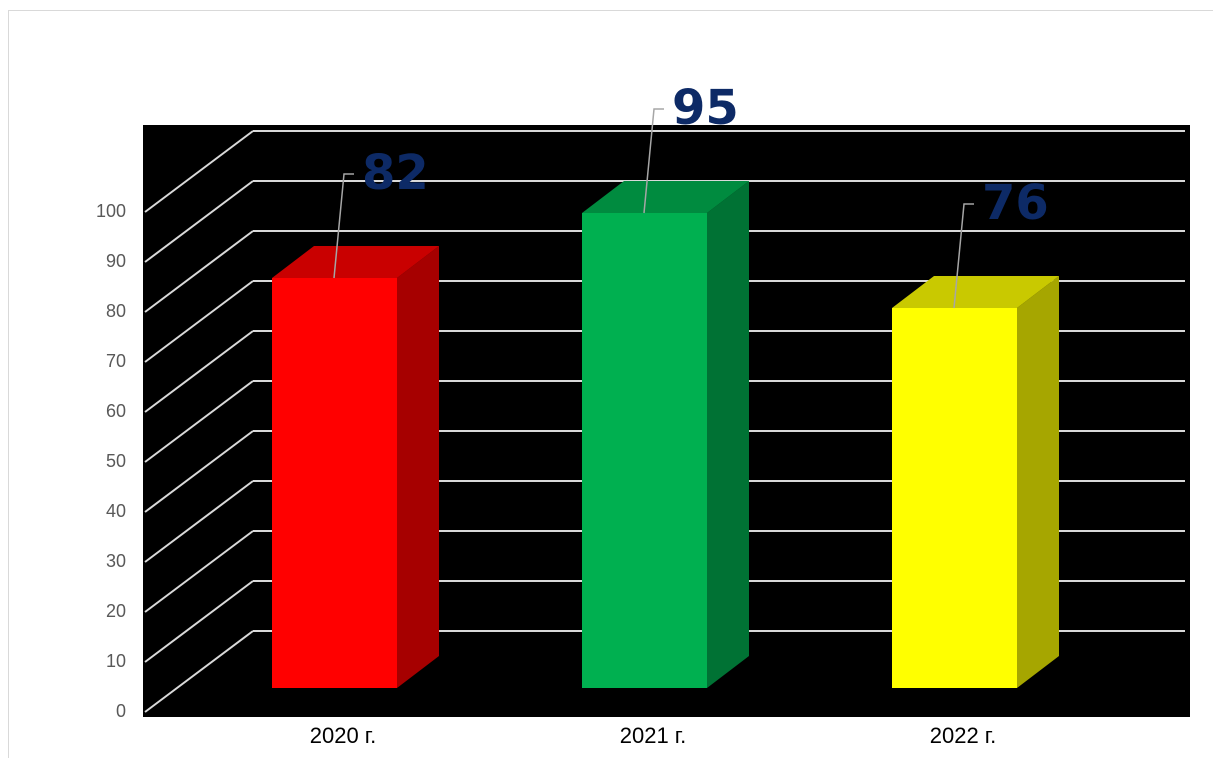 The height and width of the screenshot is (758, 1213). Describe the element at coordinates (116, 261) in the screenshot. I see `y-tick-label: 90` at that location.